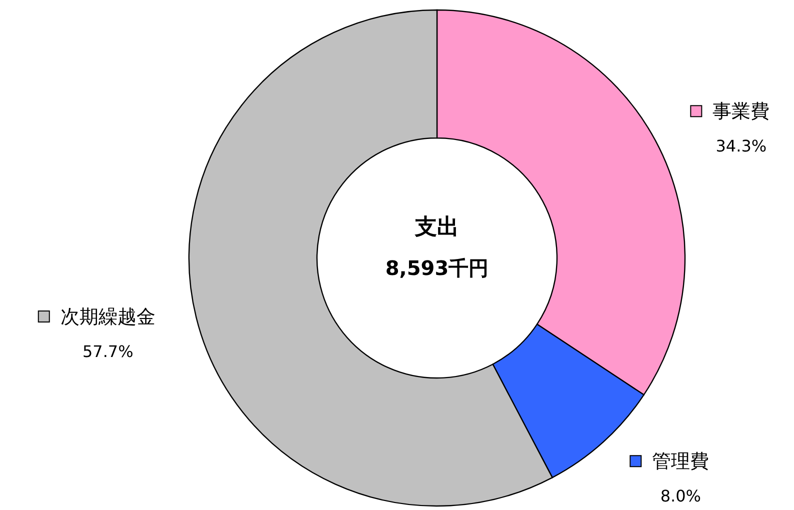 The image size is (794, 510). Describe the element at coordinates (680, 496) in the screenshot. I see `data-label: 8.0%` at that location.